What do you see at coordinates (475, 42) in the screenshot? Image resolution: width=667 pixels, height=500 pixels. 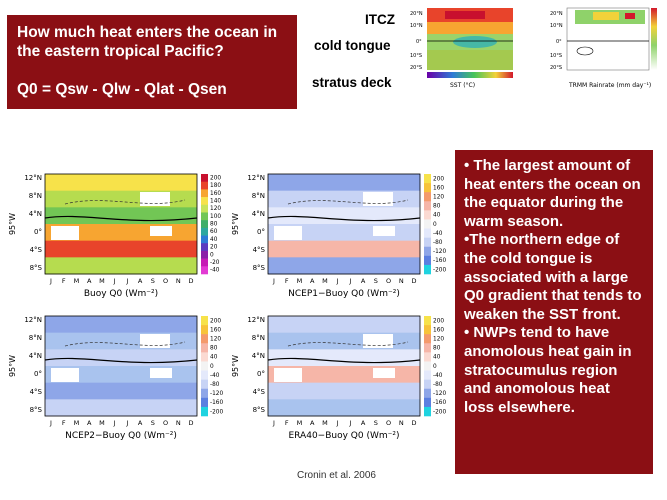 I see `sst-cold-tongue` at bounding box center [475, 42].